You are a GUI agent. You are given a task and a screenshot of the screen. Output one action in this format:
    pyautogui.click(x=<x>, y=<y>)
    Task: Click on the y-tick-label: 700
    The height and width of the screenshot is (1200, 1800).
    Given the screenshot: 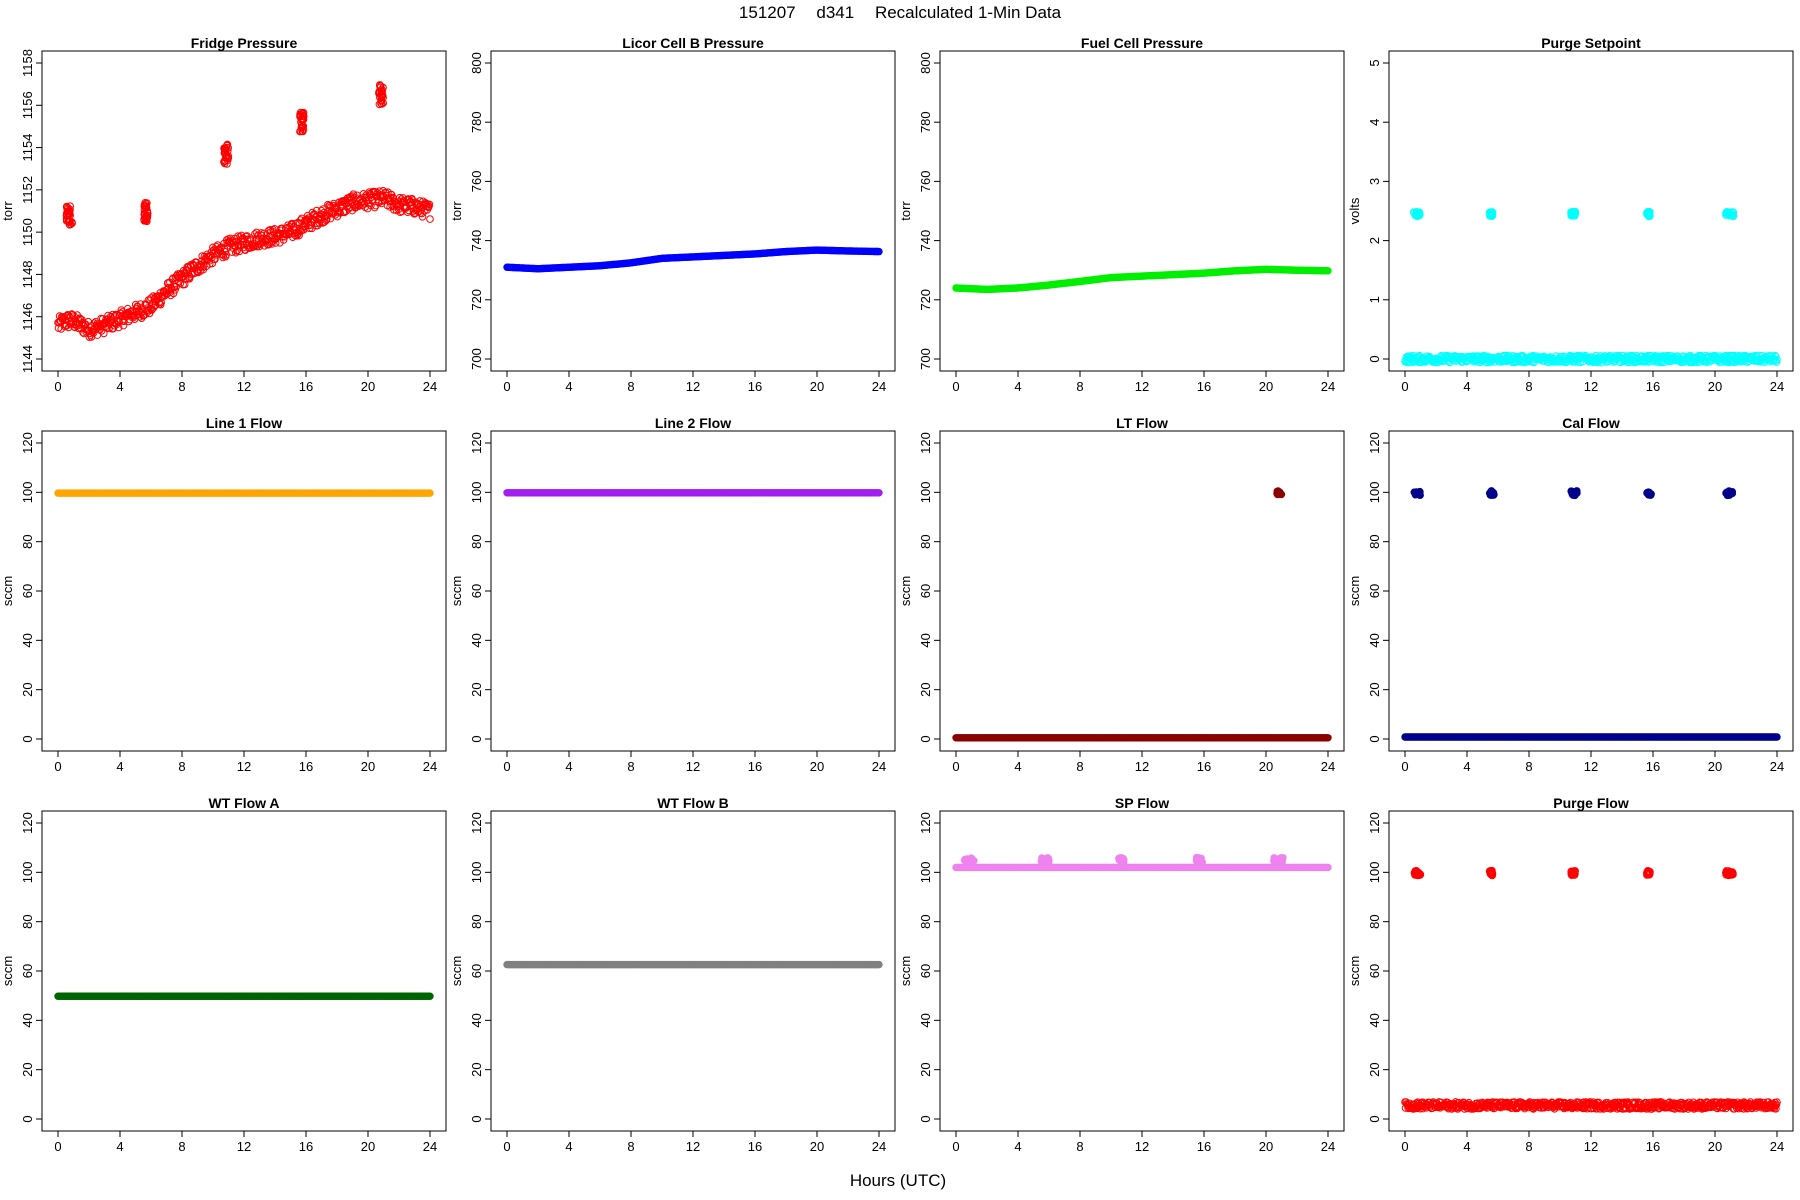 What is the action you would take?
    pyautogui.click(x=925, y=359)
    